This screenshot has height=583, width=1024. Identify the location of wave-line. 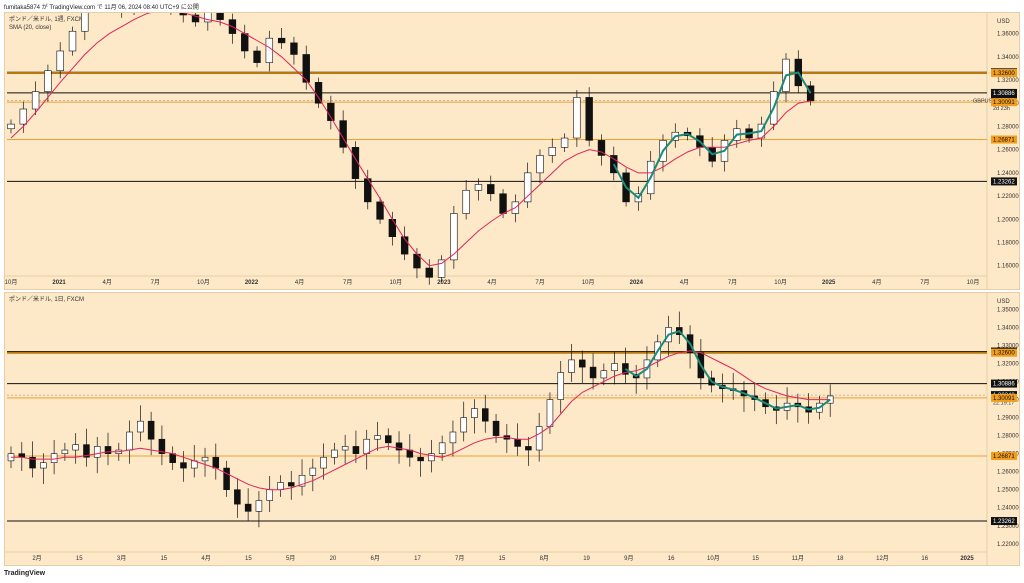
(712, 135).